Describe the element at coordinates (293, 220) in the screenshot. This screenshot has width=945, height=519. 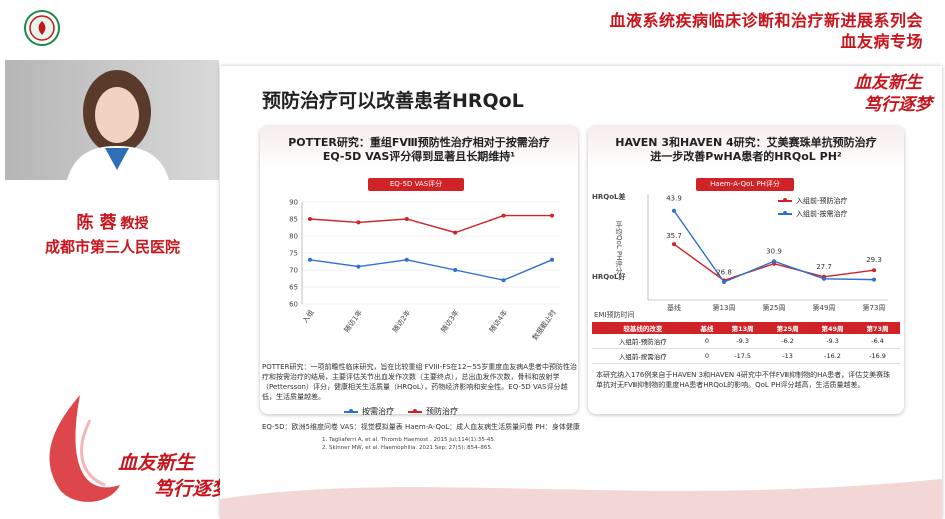
I see `y-tick-label: 85` at that location.